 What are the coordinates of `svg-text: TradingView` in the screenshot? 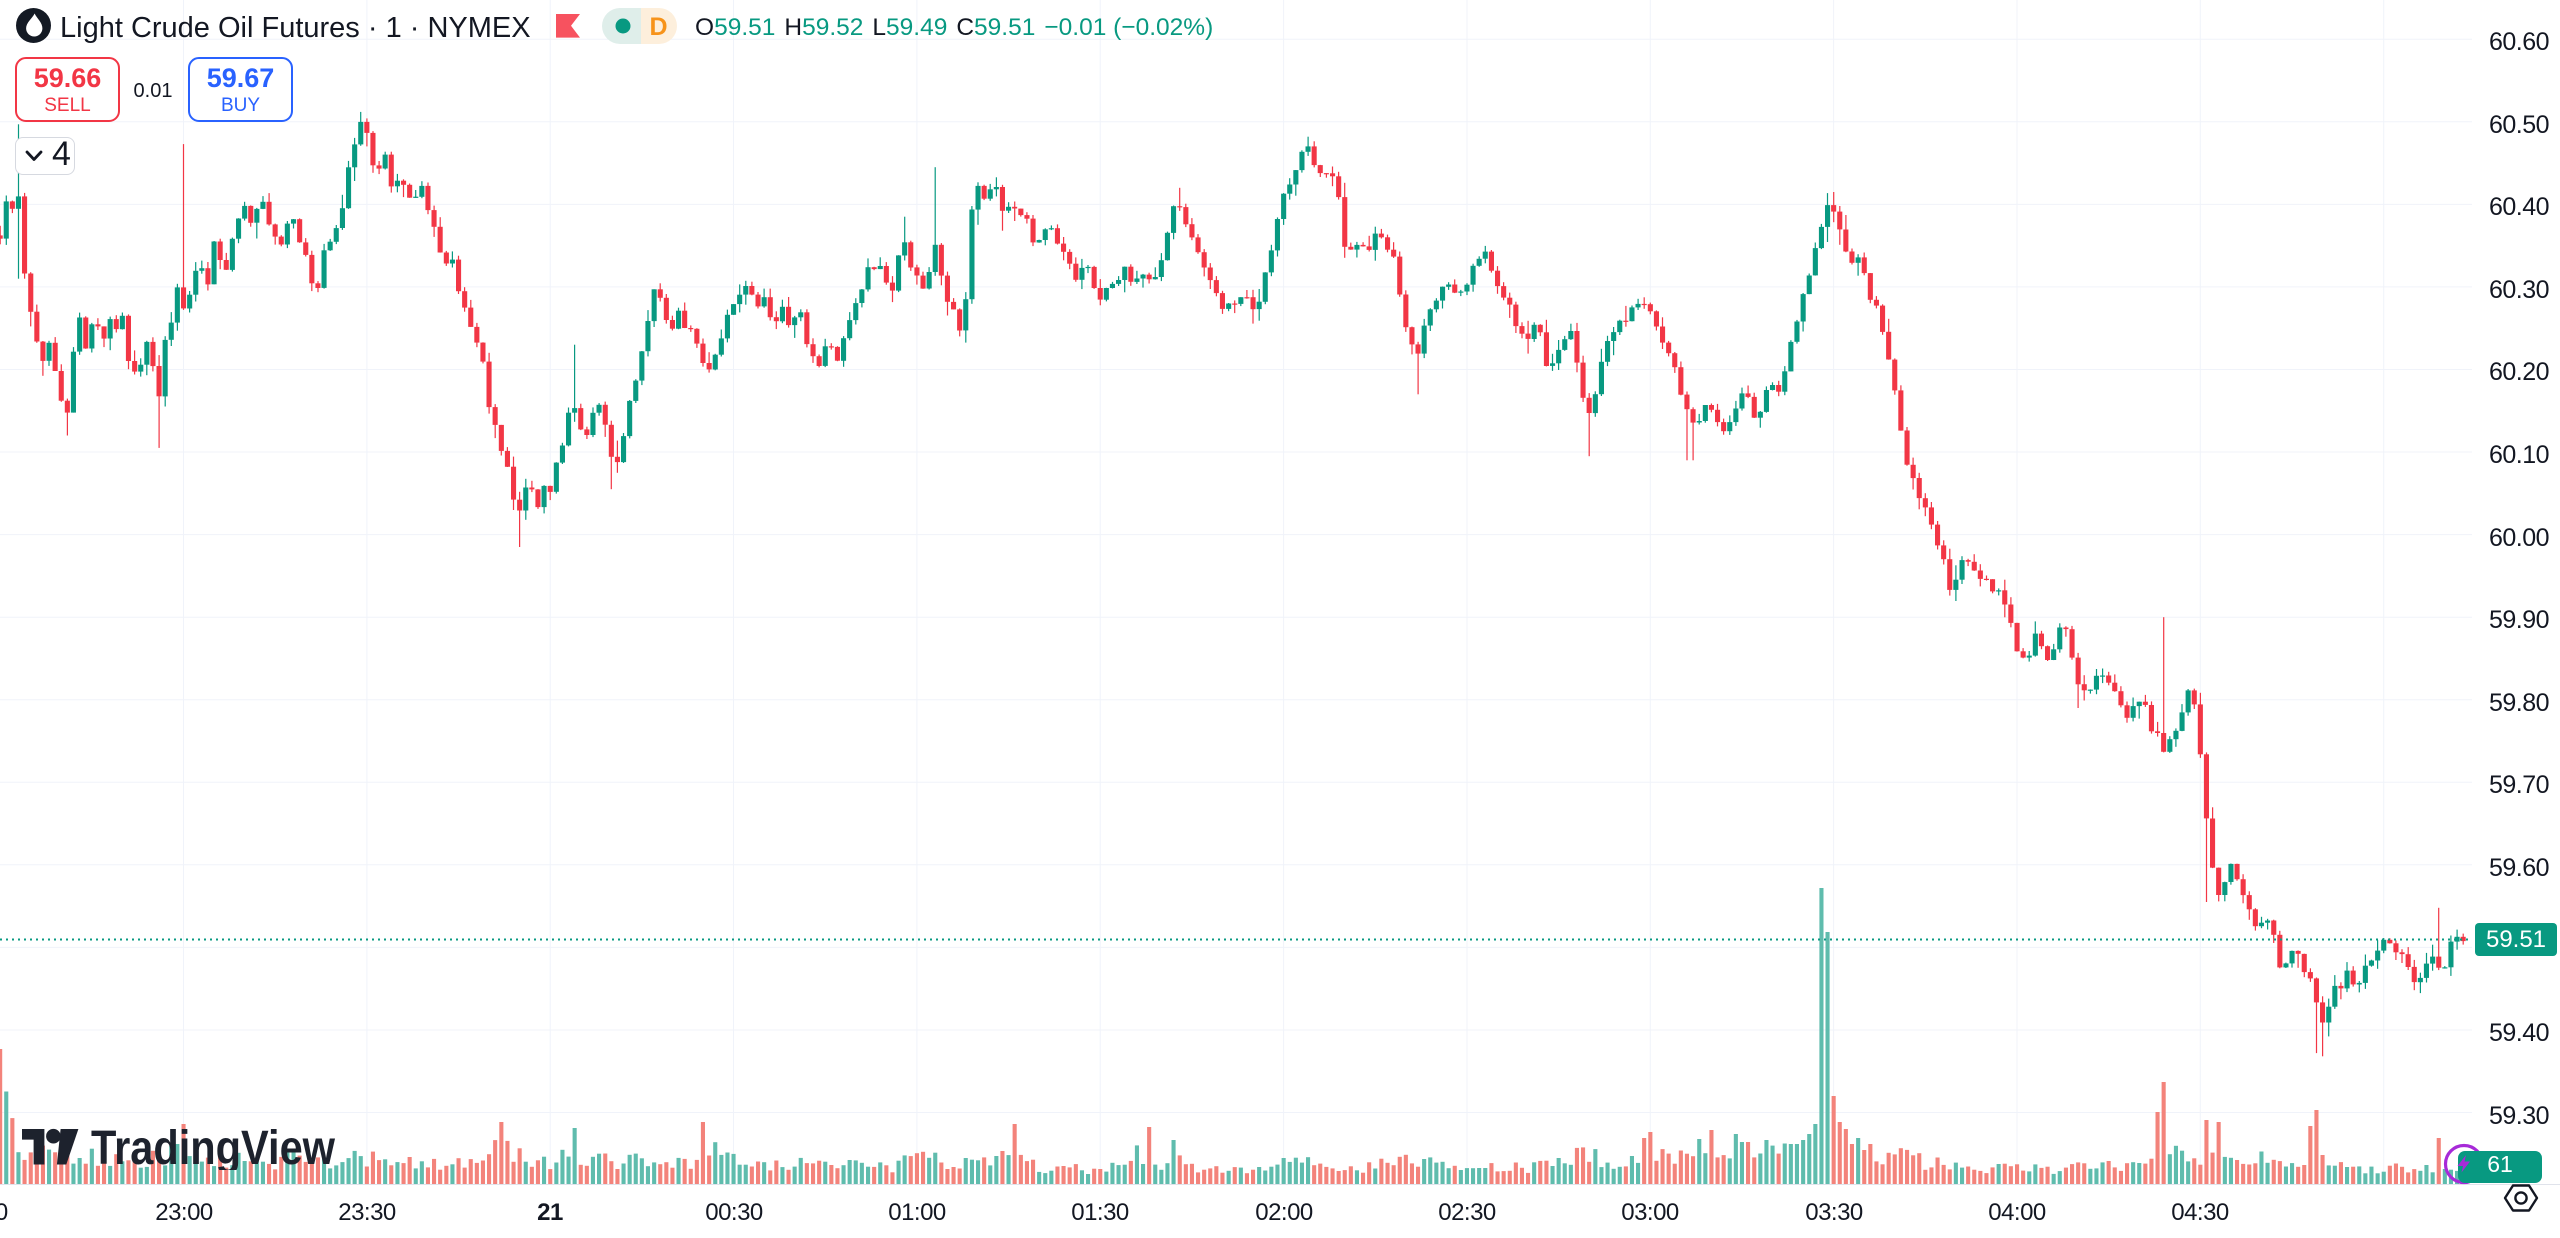 It's located at (213, 1147).